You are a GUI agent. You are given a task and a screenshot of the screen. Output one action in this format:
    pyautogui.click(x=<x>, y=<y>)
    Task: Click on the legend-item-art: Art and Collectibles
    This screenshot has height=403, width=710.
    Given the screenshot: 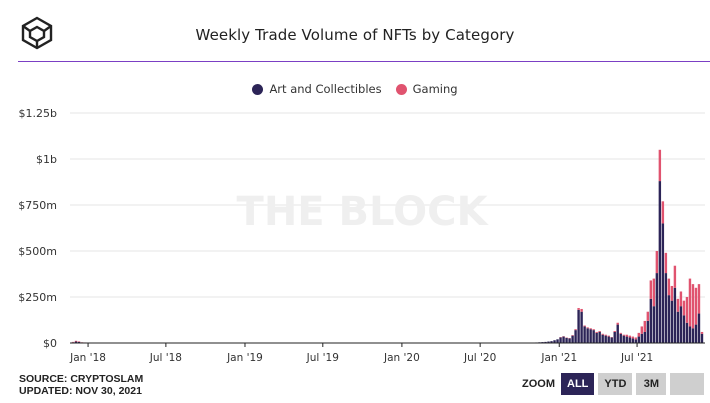 What is the action you would take?
    pyautogui.click(x=317, y=89)
    